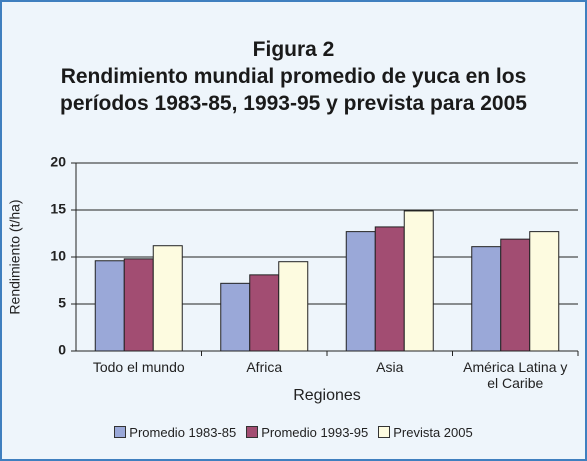 Image resolution: width=587 pixels, height=461 pixels. Describe the element at coordinates (315, 432) in the screenshot. I see `legend-label: Promedio 1993-95` at that location.